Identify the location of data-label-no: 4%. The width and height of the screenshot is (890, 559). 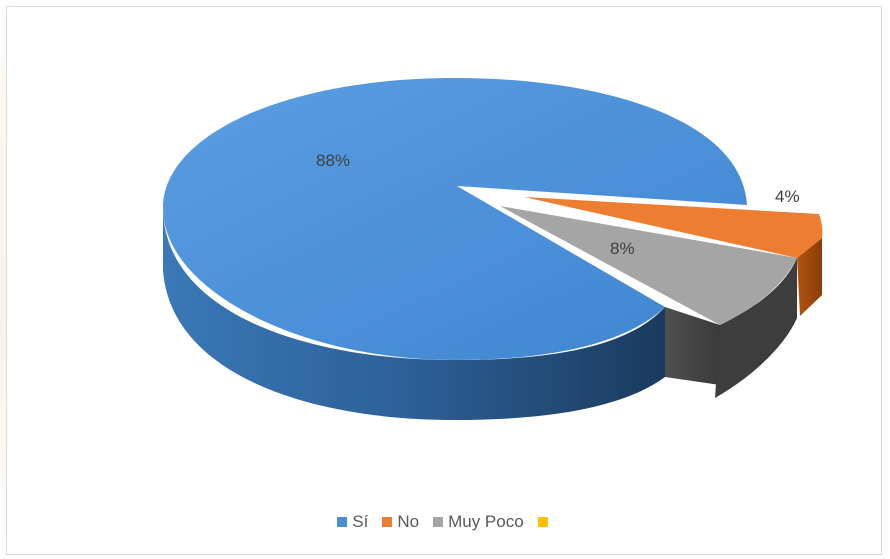
(787, 196).